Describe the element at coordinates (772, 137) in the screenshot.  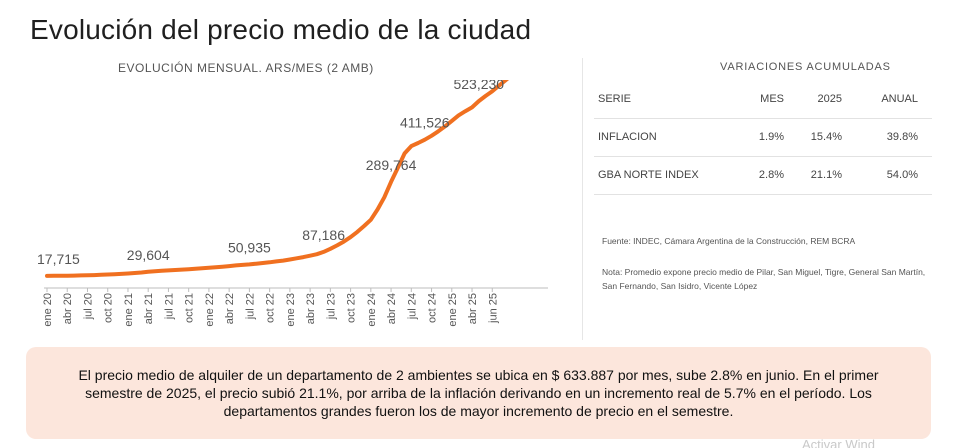
I see `row-inflacion-mes: 1.9%` at that location.